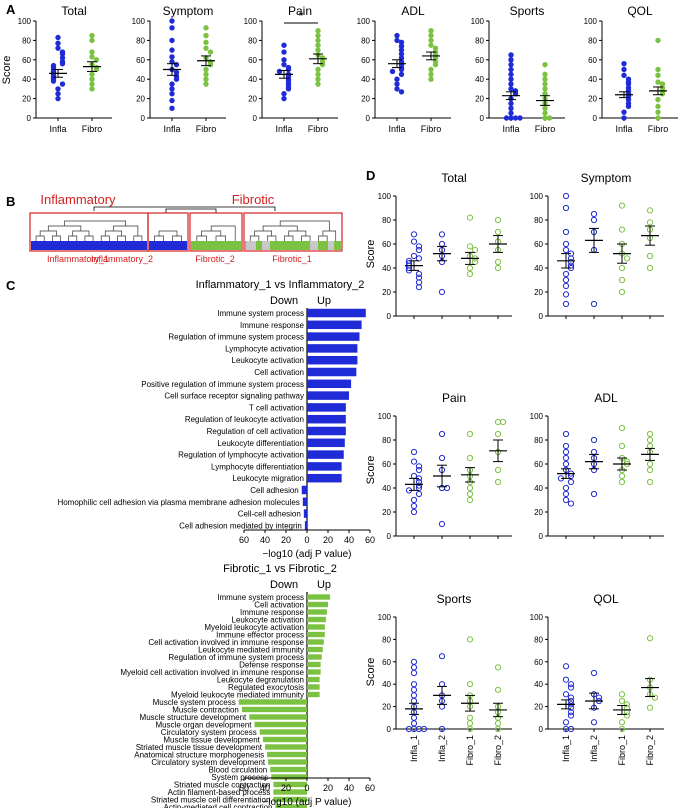  What do you see at coordinates (541, 536) in the screenshot?
I see `panel-d-ytick-label: 0` at bounding box center [541, 536].